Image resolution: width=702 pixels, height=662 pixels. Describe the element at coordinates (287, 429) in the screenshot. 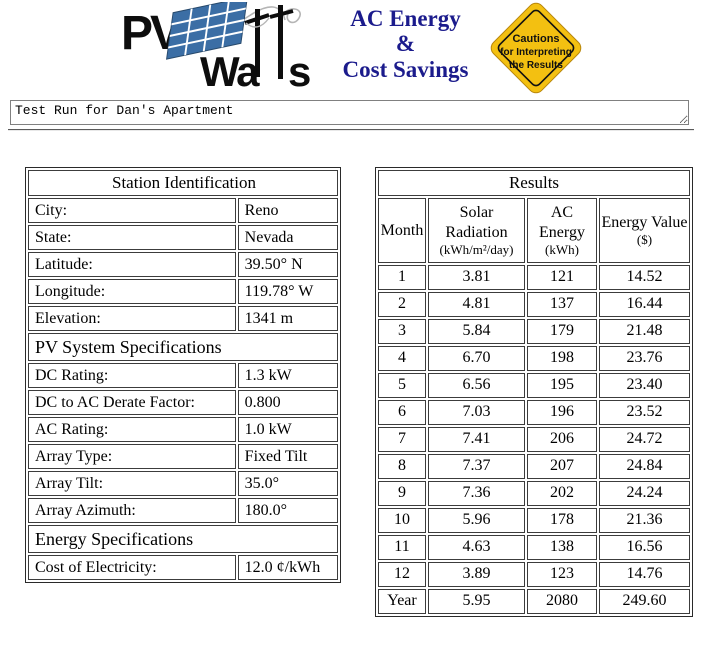

I see `spec-value: 1.0 kW` at that location.